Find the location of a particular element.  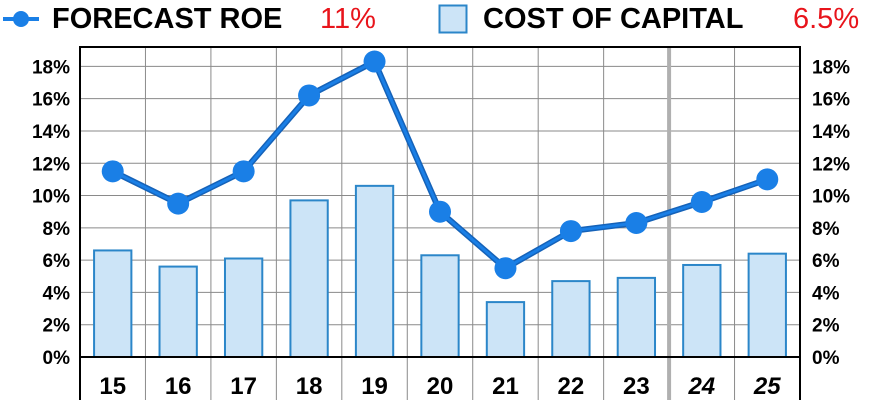

x-tick: 21 is located at coordinates (505, 386).